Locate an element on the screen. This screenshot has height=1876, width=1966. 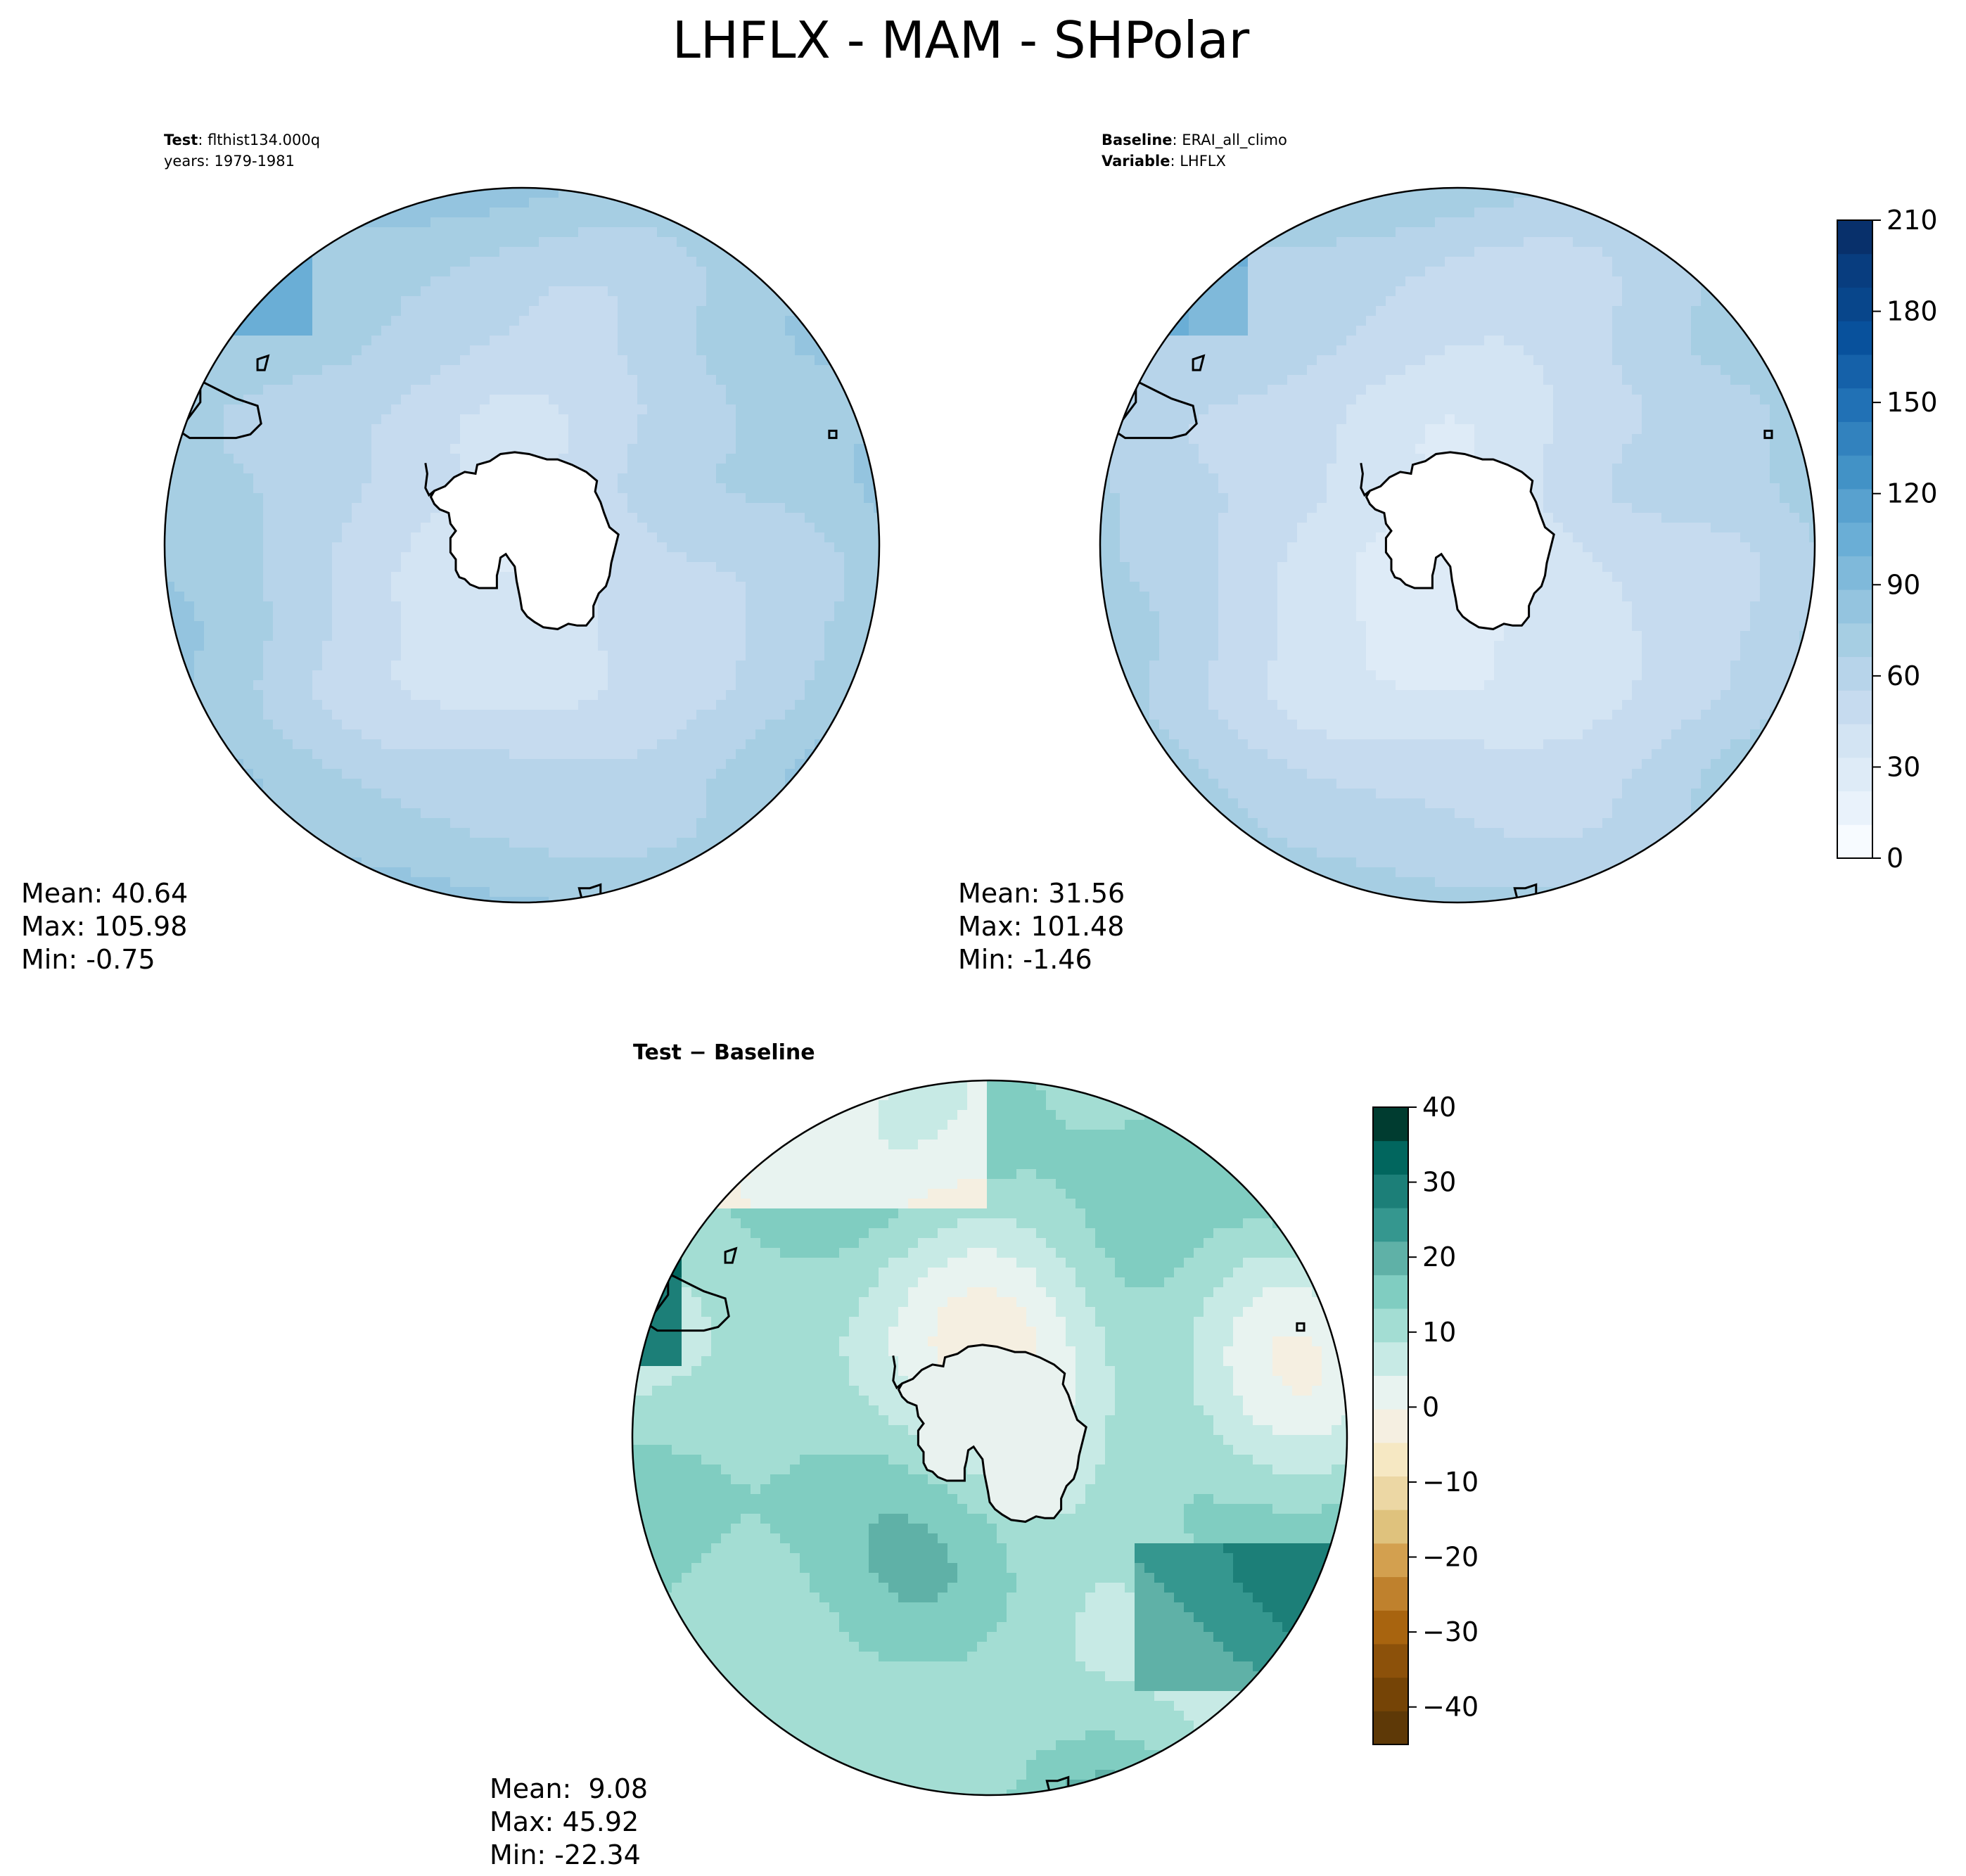
main-colorbar-tick-label: 30 is located at coordinates (1903, 766).